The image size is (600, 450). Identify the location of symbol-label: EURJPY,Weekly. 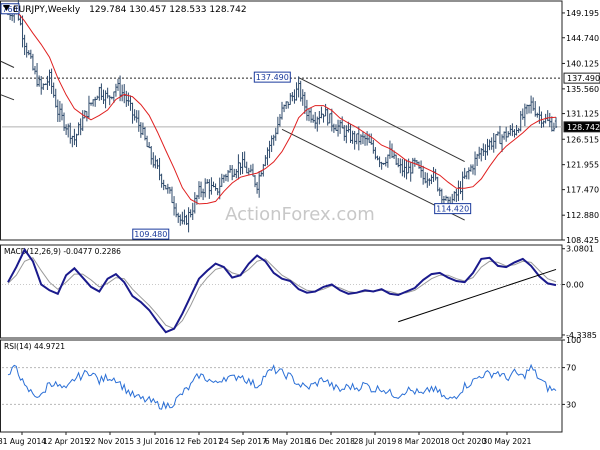
(47, 10).